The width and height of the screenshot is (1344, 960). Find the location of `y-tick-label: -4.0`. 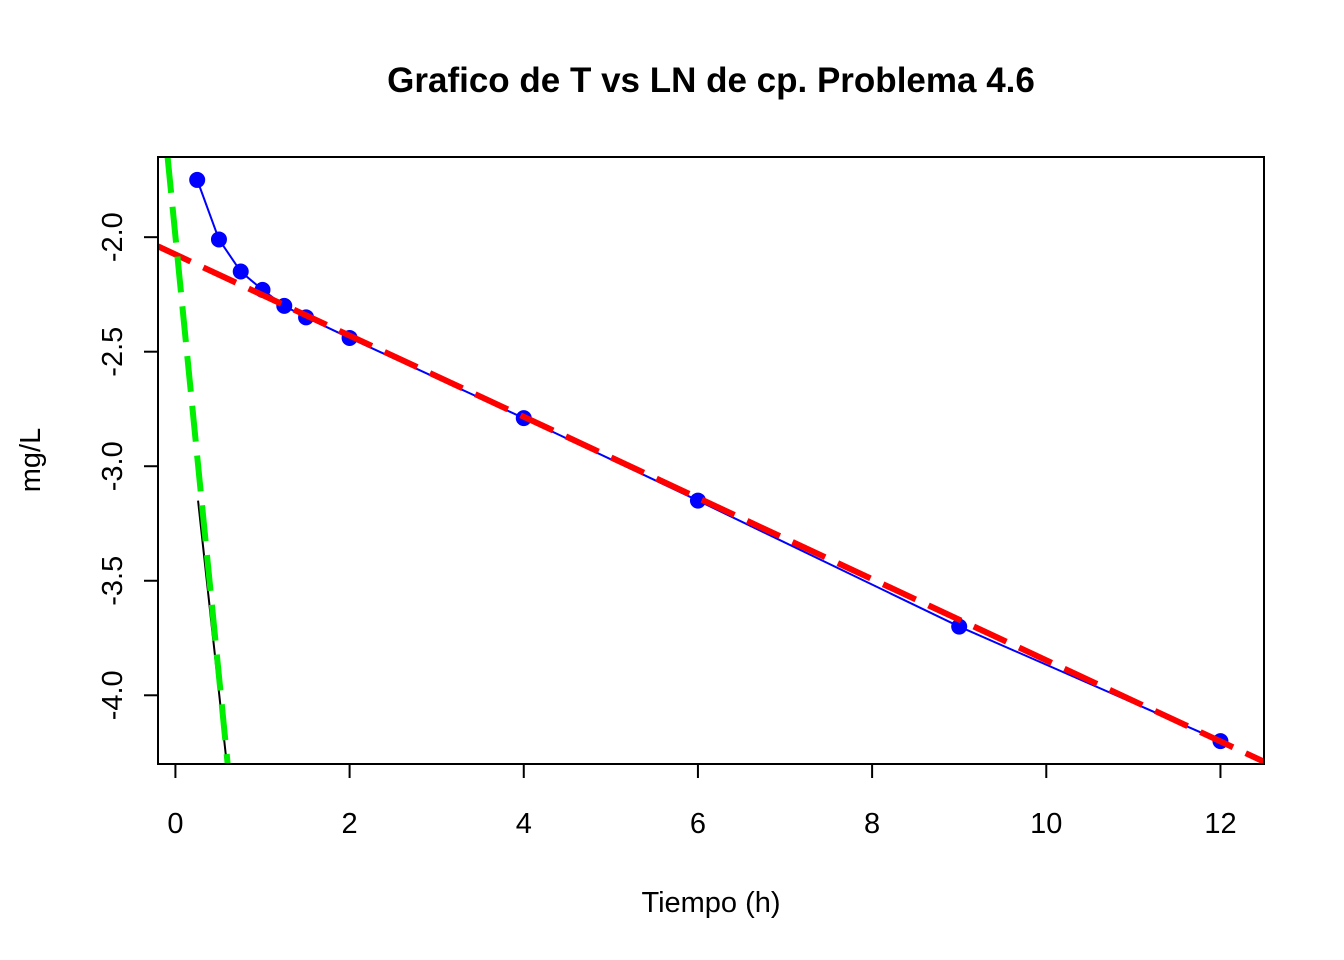

y-tick-label: -4.0 is located at coordinates (113, 695).